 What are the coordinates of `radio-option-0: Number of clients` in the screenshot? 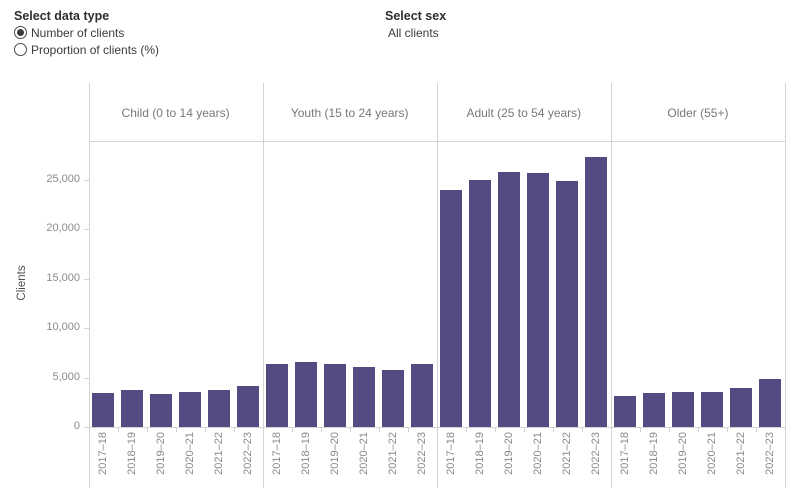 It's located at (86, 32).